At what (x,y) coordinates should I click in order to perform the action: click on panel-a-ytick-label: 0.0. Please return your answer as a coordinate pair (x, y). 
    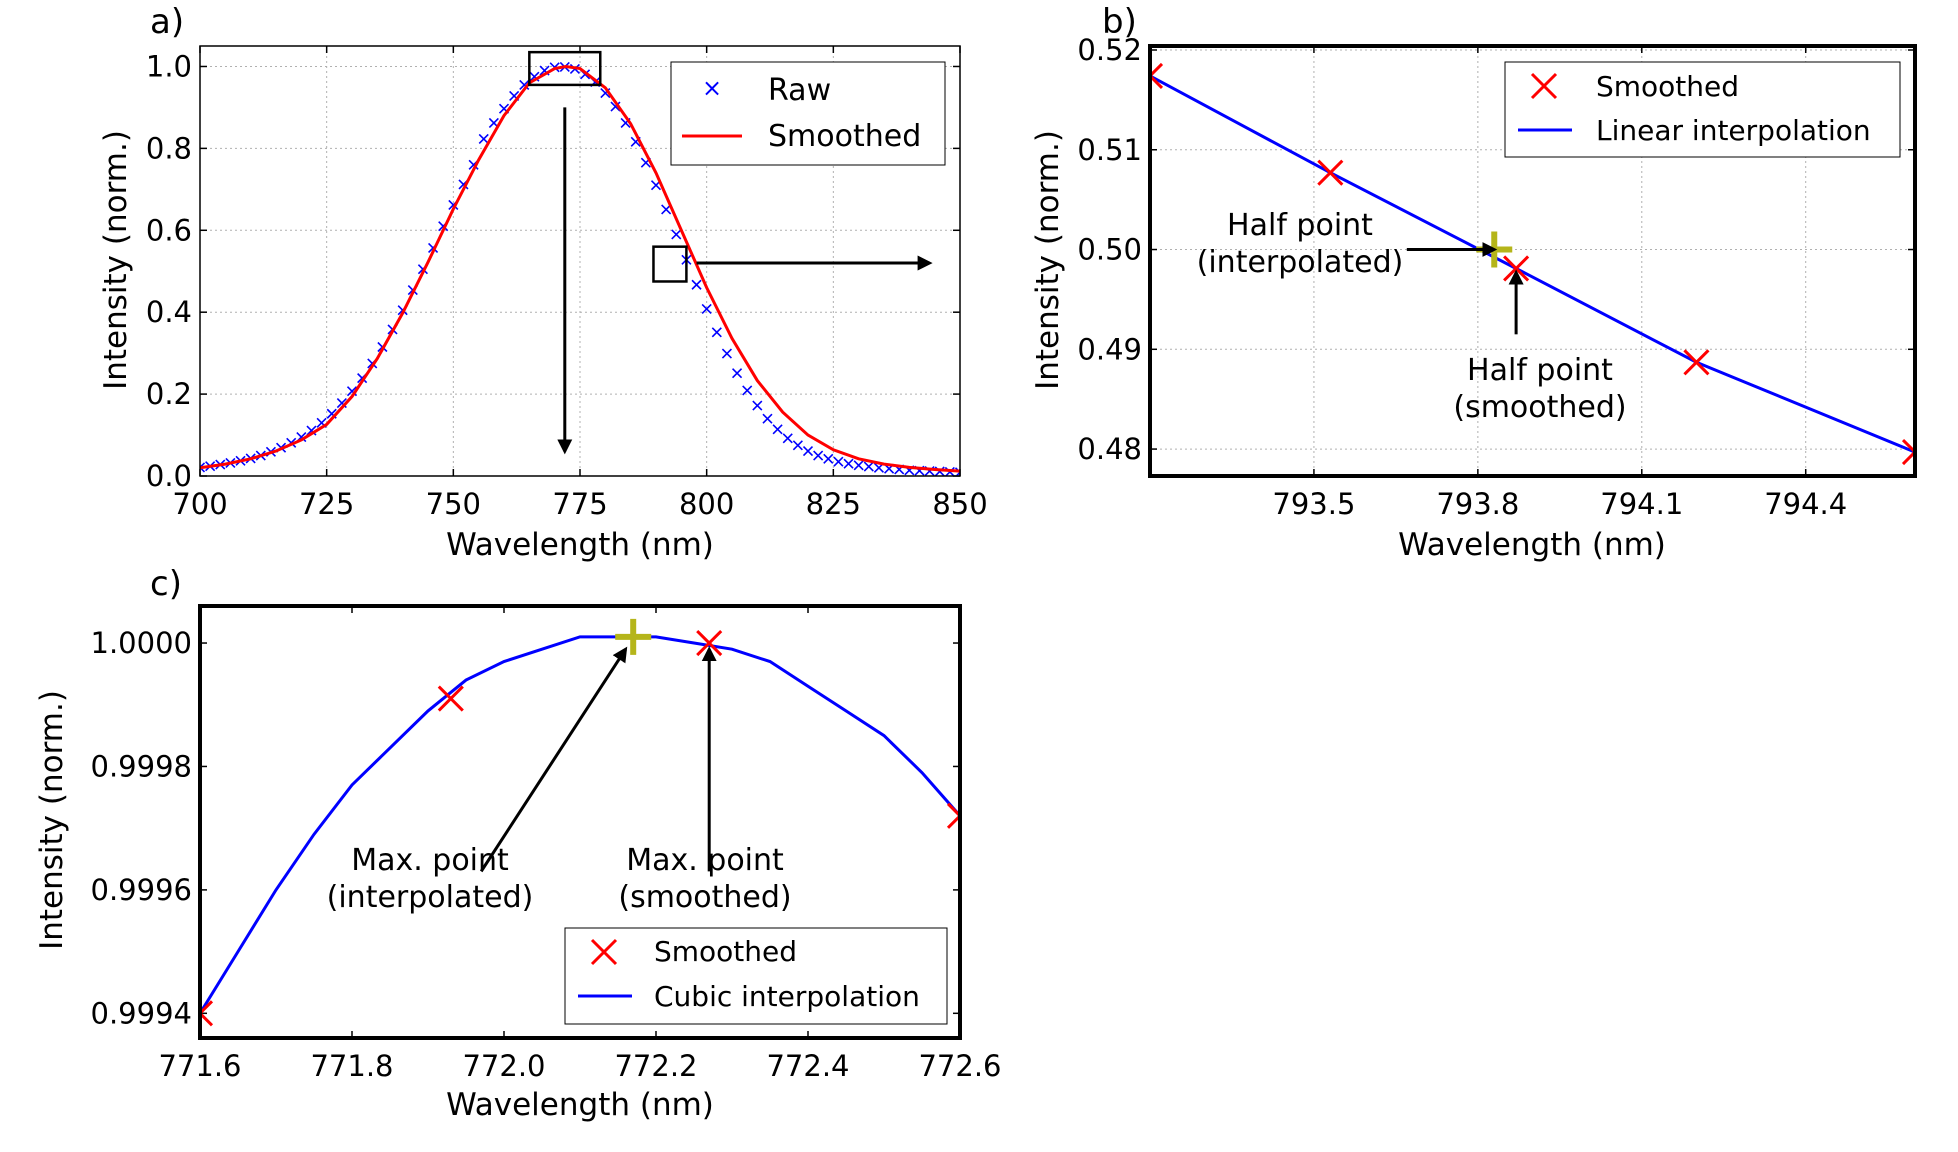
    Looking at the image, I should click on (169, 476).